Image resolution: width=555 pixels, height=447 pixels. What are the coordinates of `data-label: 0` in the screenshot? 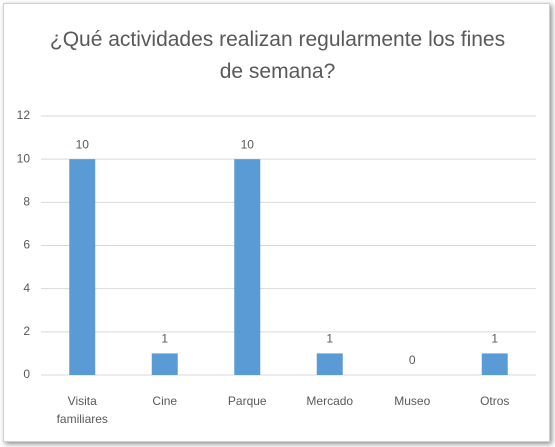 It's located at (412, 360).